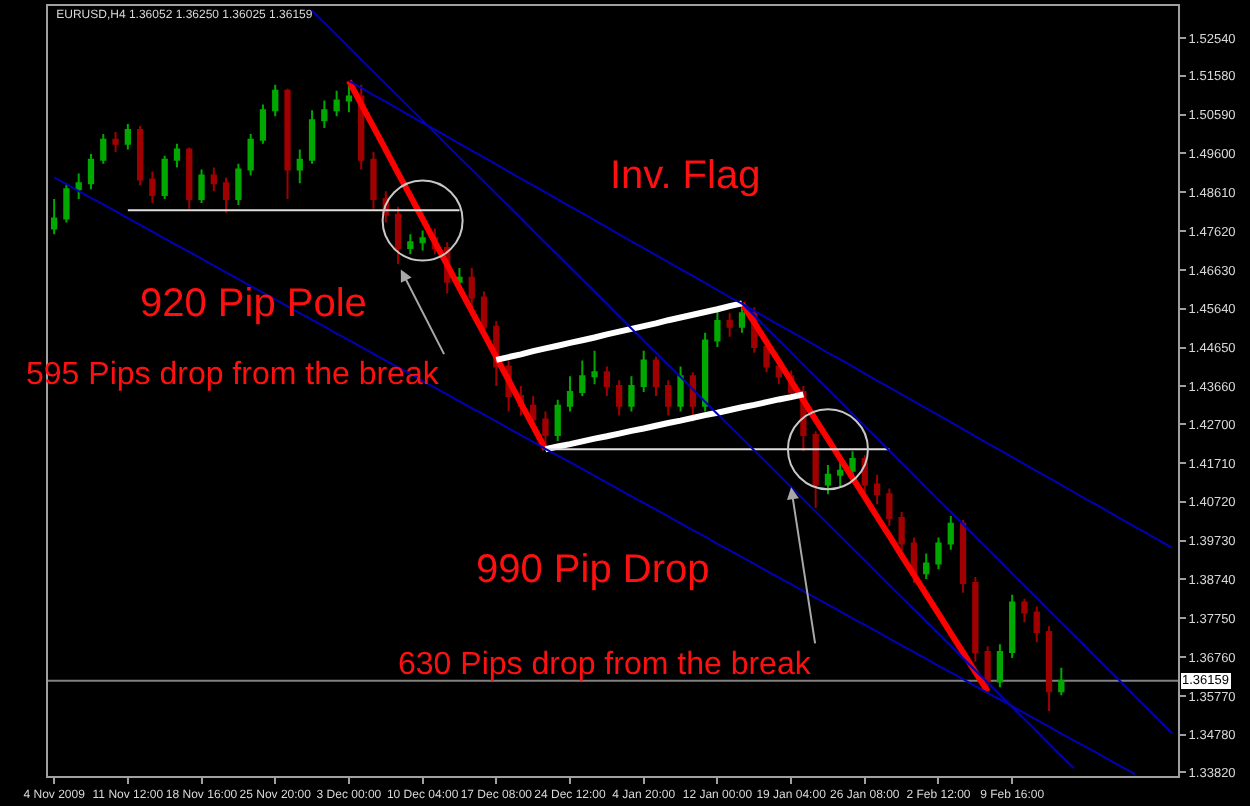 The width and height of the screenshot is (1250, 806). What do you see at coordinates (685, 176) in the screenshot?
I see `annotation: Inv. Flag` at bounding box center [685, 176].